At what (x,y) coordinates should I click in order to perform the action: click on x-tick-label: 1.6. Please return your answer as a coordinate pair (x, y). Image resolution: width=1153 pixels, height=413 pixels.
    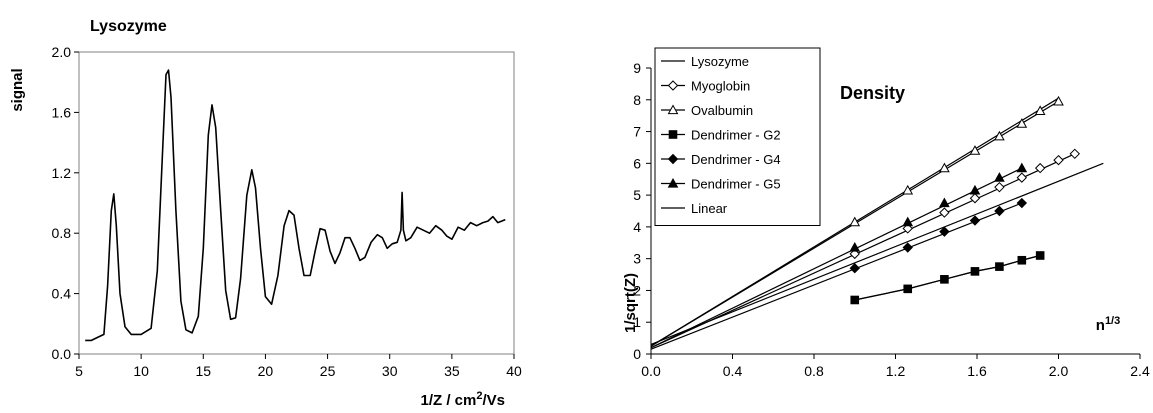
    Looking at the image, I should click on (977, 371).